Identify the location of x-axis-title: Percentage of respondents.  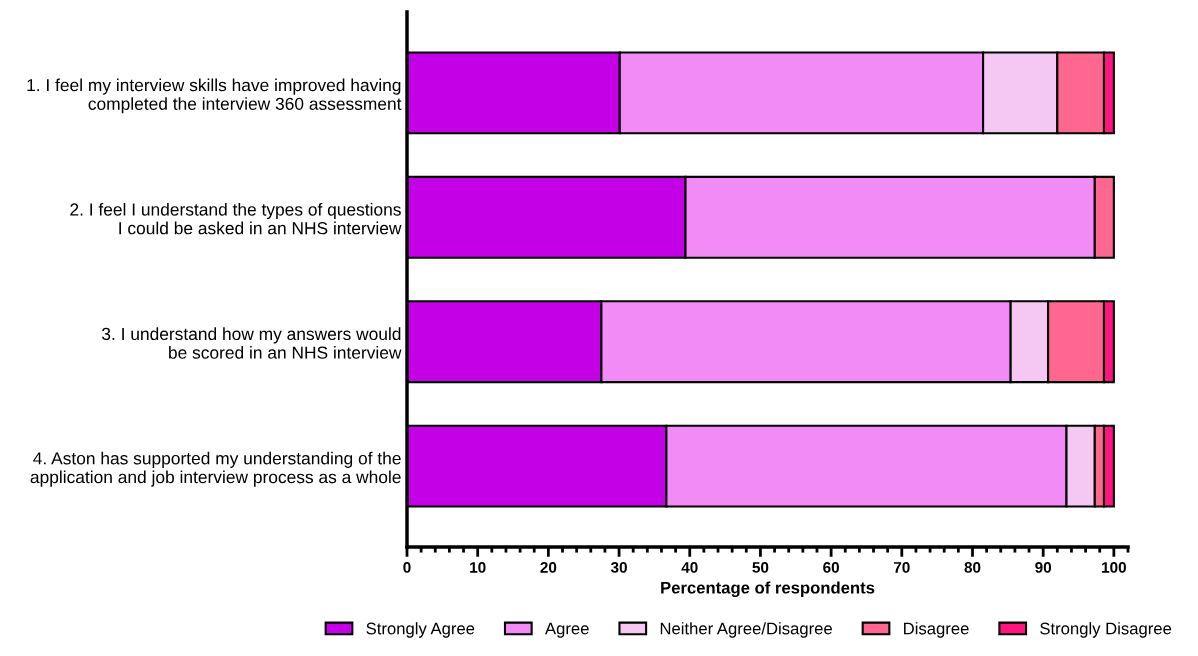
(768, 589).